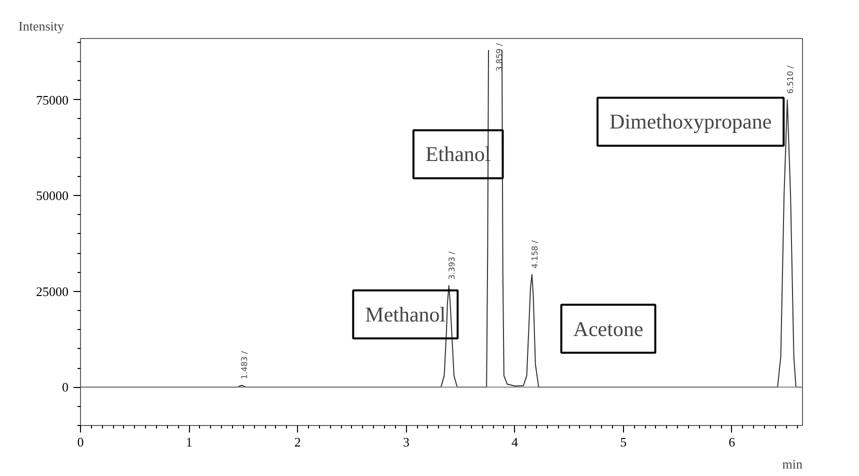  Describe the element at coordinates (732, 442) in the screenshot. I see `x-tick-label: 6` at that location.